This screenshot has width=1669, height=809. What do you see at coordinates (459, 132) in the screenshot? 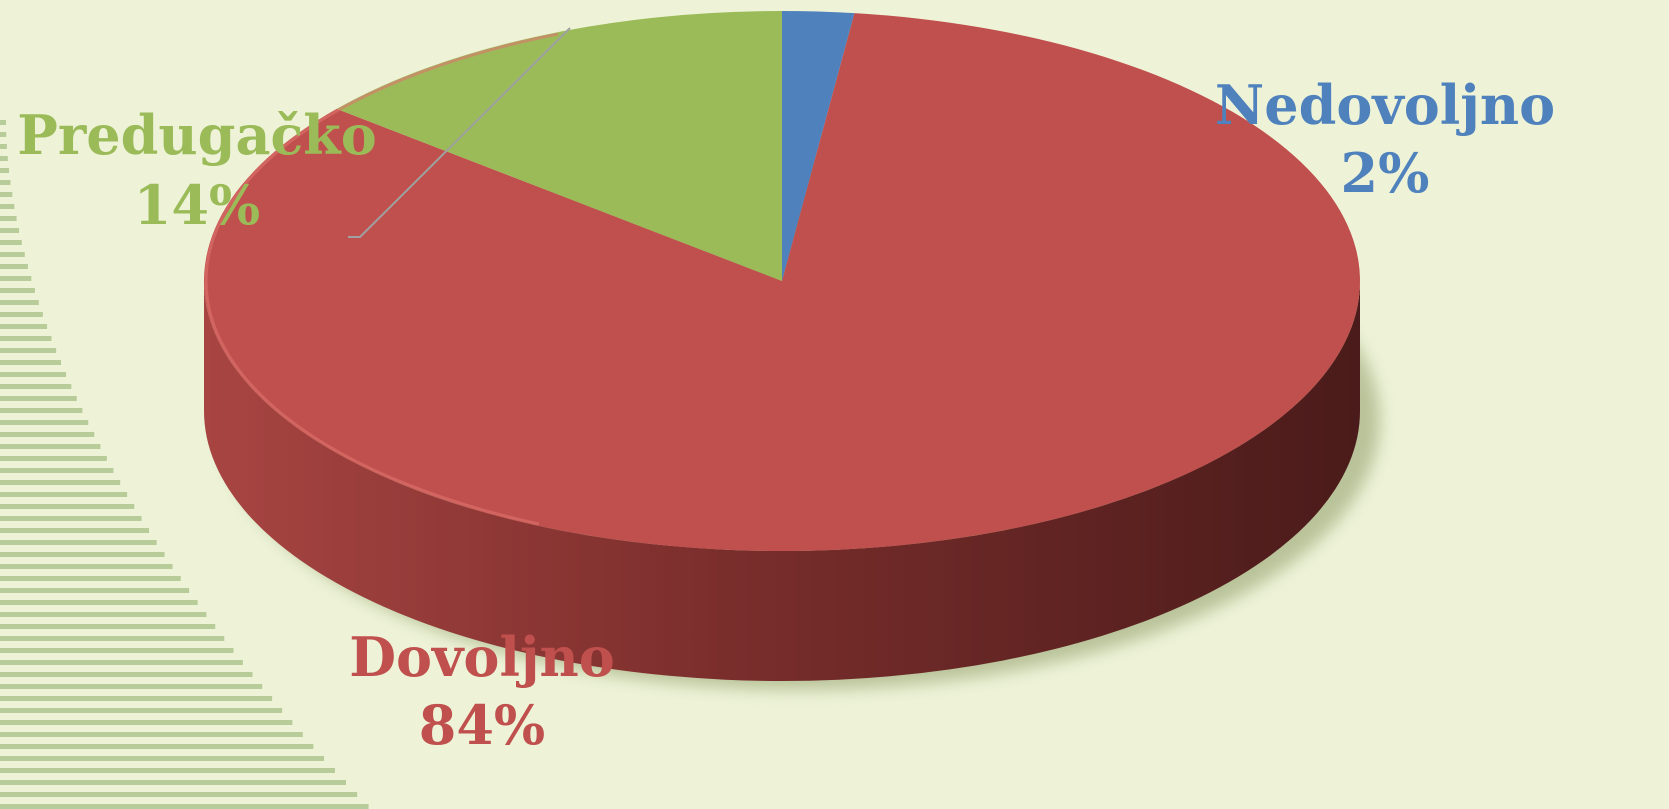
I see `leader-line` at bounding box center [459, 132].